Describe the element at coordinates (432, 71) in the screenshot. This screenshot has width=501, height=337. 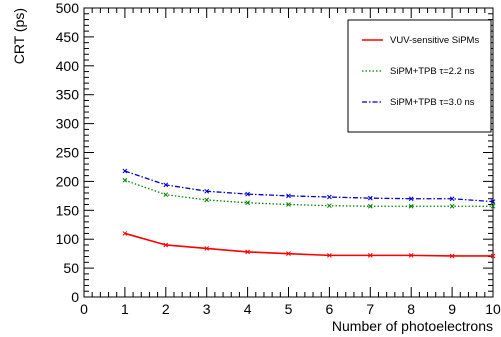
I see `legend-label-tpb-2-2: SiPM+TPB τ=2.2 ns` at that location.